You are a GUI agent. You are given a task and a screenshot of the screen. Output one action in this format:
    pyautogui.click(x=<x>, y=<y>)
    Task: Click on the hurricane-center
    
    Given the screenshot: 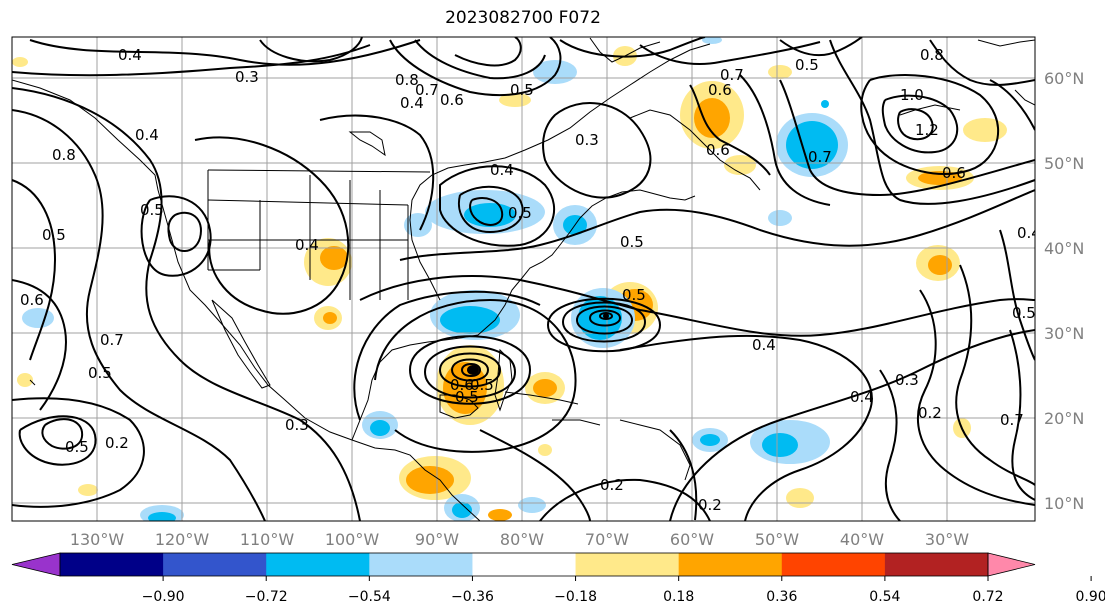 What is the action you would take?
    pyautogui.click(x=473, y=370)
    